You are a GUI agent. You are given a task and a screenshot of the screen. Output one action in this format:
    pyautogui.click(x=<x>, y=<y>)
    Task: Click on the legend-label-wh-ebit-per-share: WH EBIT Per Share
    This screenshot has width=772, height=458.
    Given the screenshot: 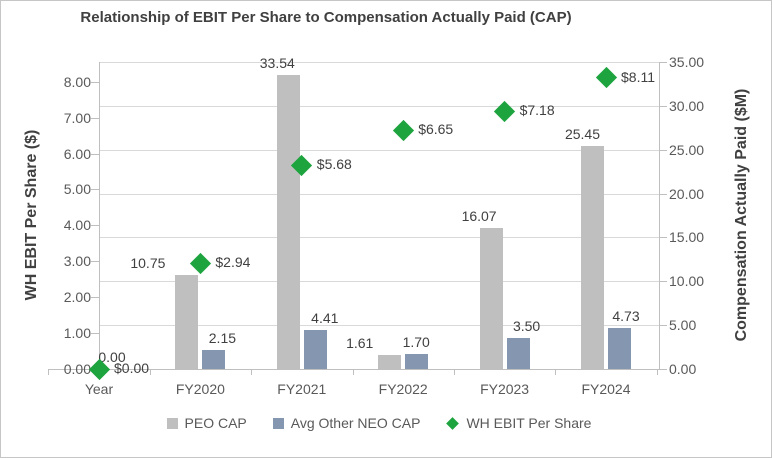 What is the action you would take?
    pyautogui.click(x=529, y=423)
    